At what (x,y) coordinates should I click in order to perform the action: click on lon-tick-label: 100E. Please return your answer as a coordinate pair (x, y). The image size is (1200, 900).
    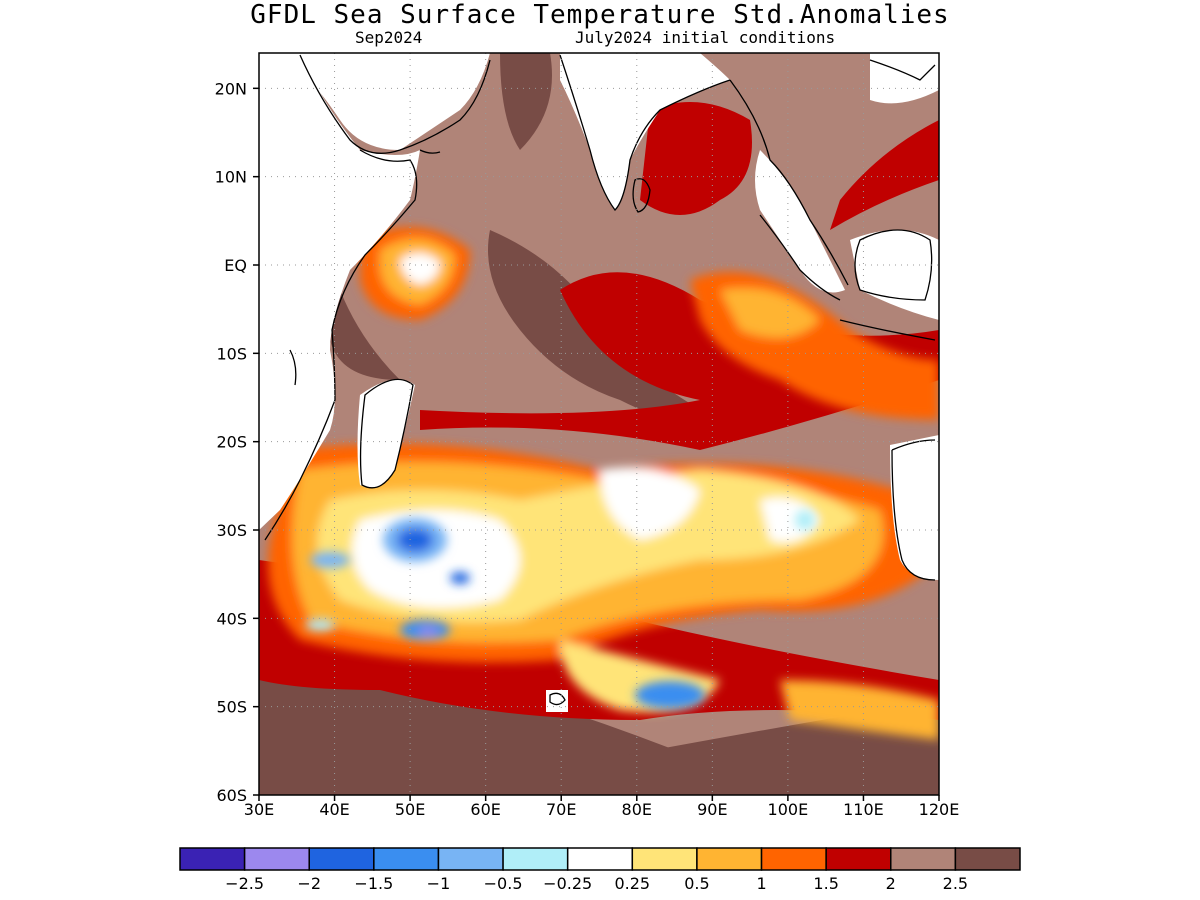
    Looking at the image, I should click on (788, 809).